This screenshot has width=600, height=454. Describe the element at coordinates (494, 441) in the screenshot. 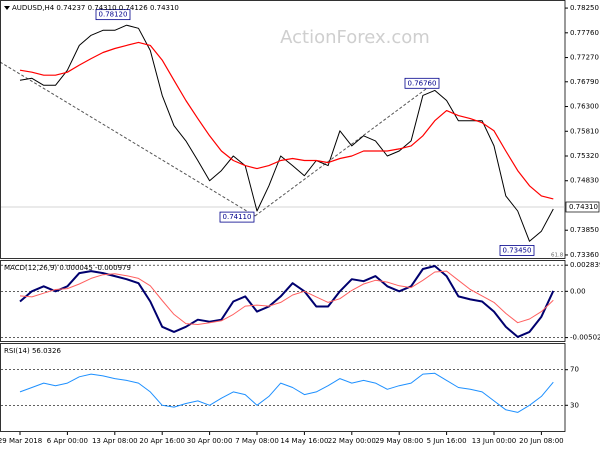

I see `x-tick-label: 13 Jun 00:00` at that location.